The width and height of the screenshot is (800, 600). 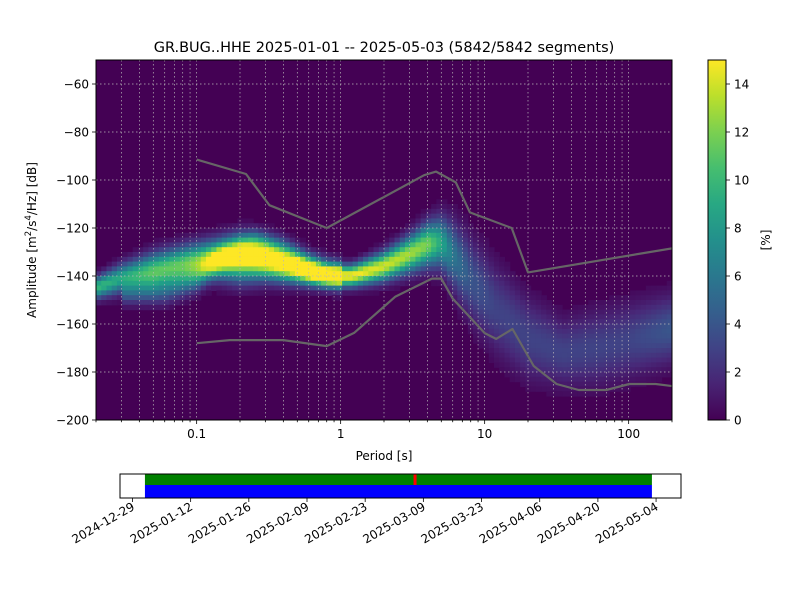 I want to click on y-axis-label-part-1: Amplitude [m, so click(x=32, y=277).